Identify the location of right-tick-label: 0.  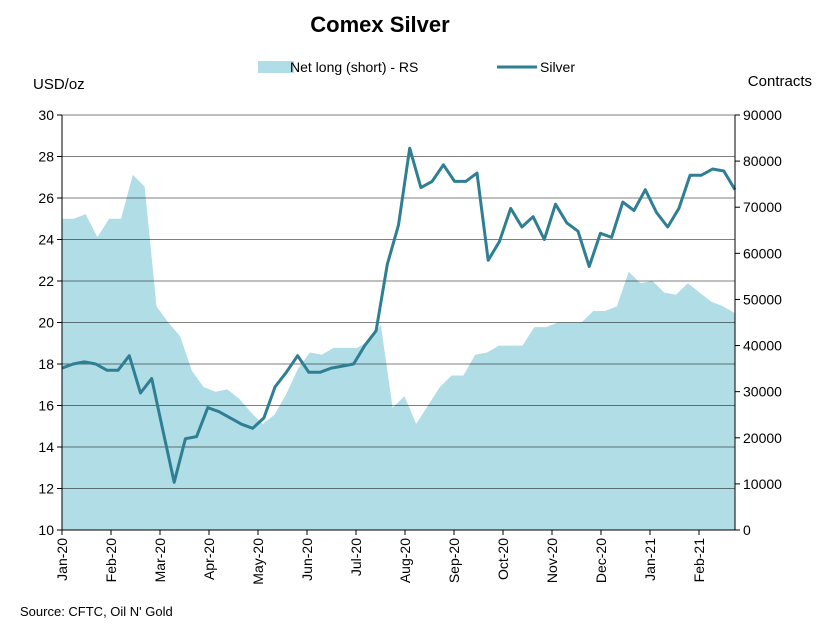
(747, 530).